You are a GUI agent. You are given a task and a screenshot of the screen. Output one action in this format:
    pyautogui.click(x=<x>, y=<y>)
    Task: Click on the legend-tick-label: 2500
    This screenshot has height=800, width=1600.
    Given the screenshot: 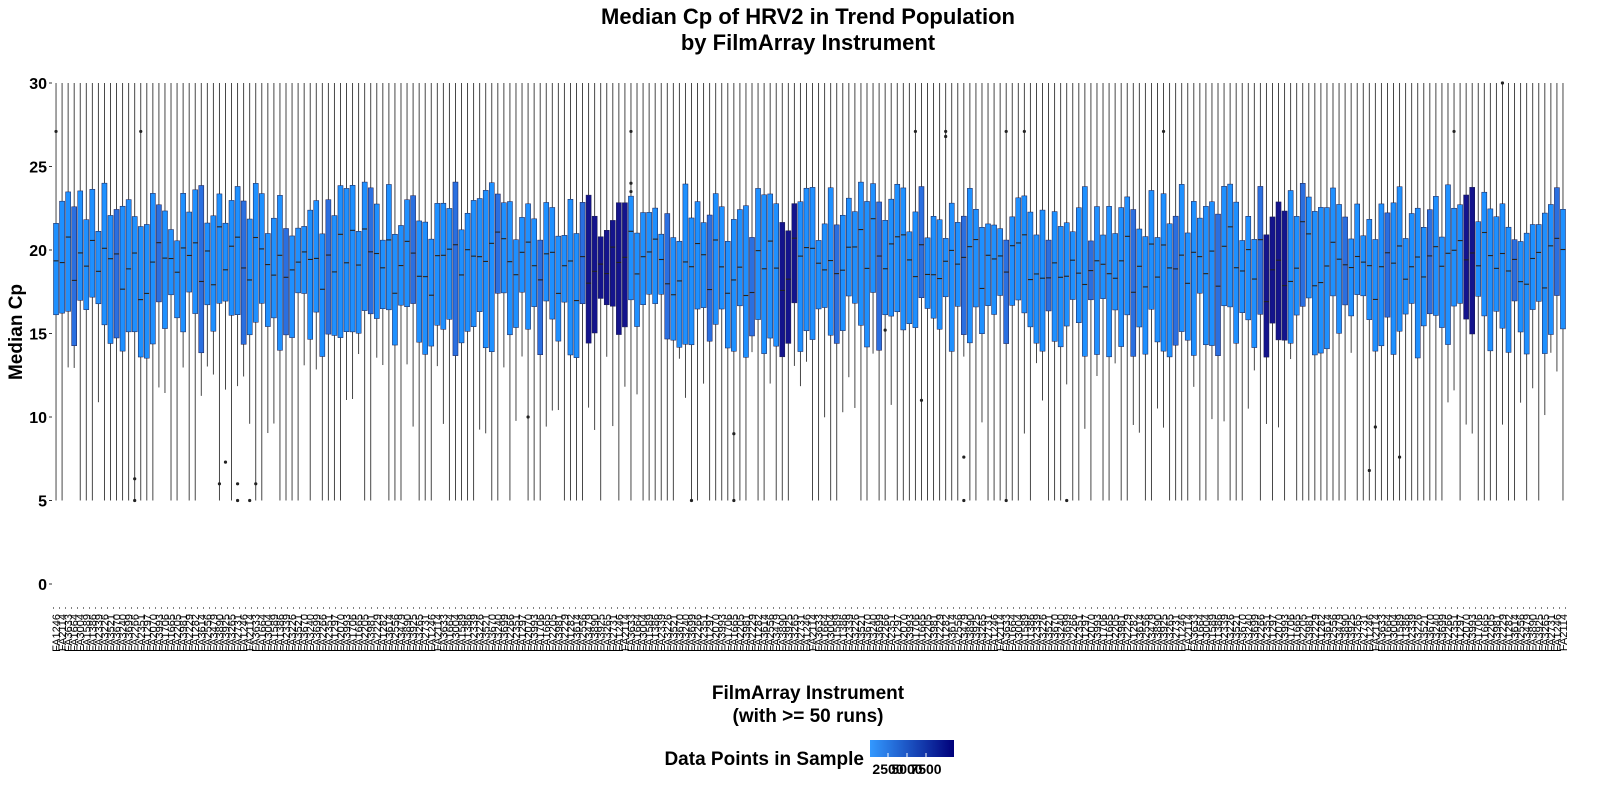 What is the action you would take?
    pyautogui.click(x=887, y=769)
    